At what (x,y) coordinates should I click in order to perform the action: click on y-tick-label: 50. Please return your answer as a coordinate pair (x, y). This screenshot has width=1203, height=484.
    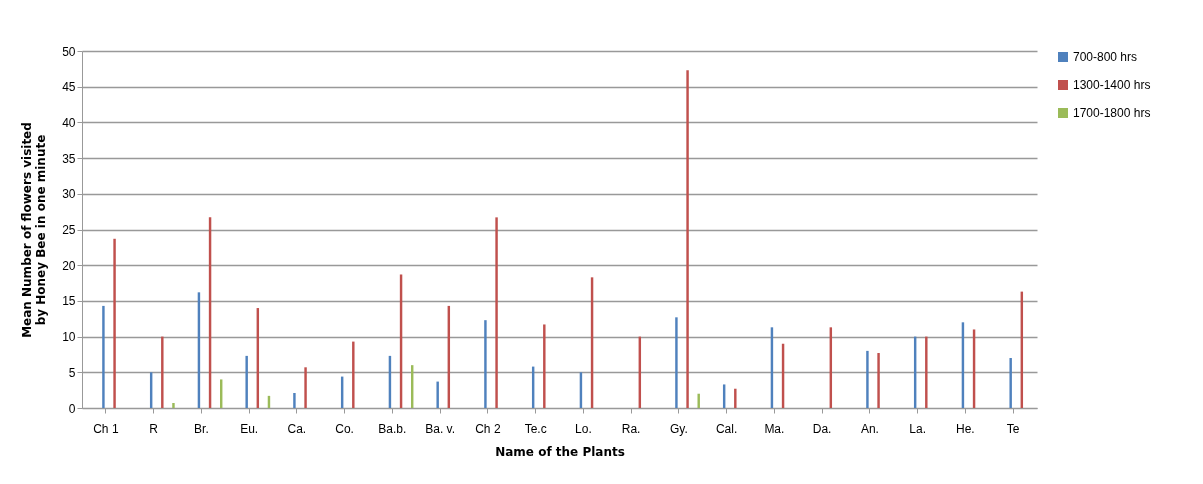
    Looking at the image, I should click on (69, 51).